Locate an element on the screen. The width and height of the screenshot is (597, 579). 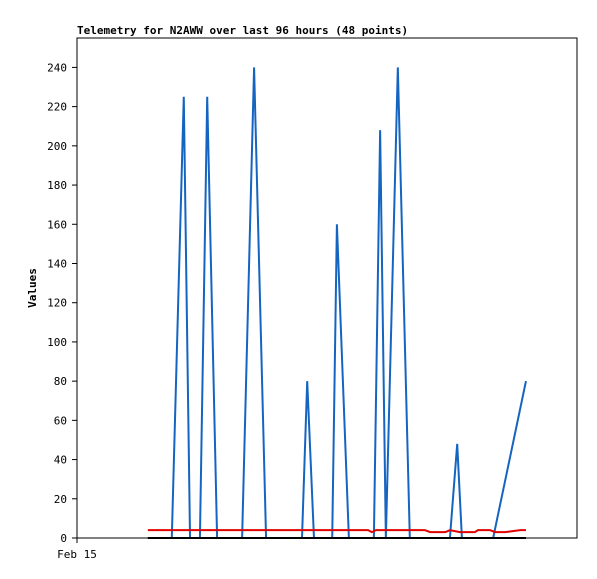
x-tick-label: Feb 15 is located at coordinates (77, 554).